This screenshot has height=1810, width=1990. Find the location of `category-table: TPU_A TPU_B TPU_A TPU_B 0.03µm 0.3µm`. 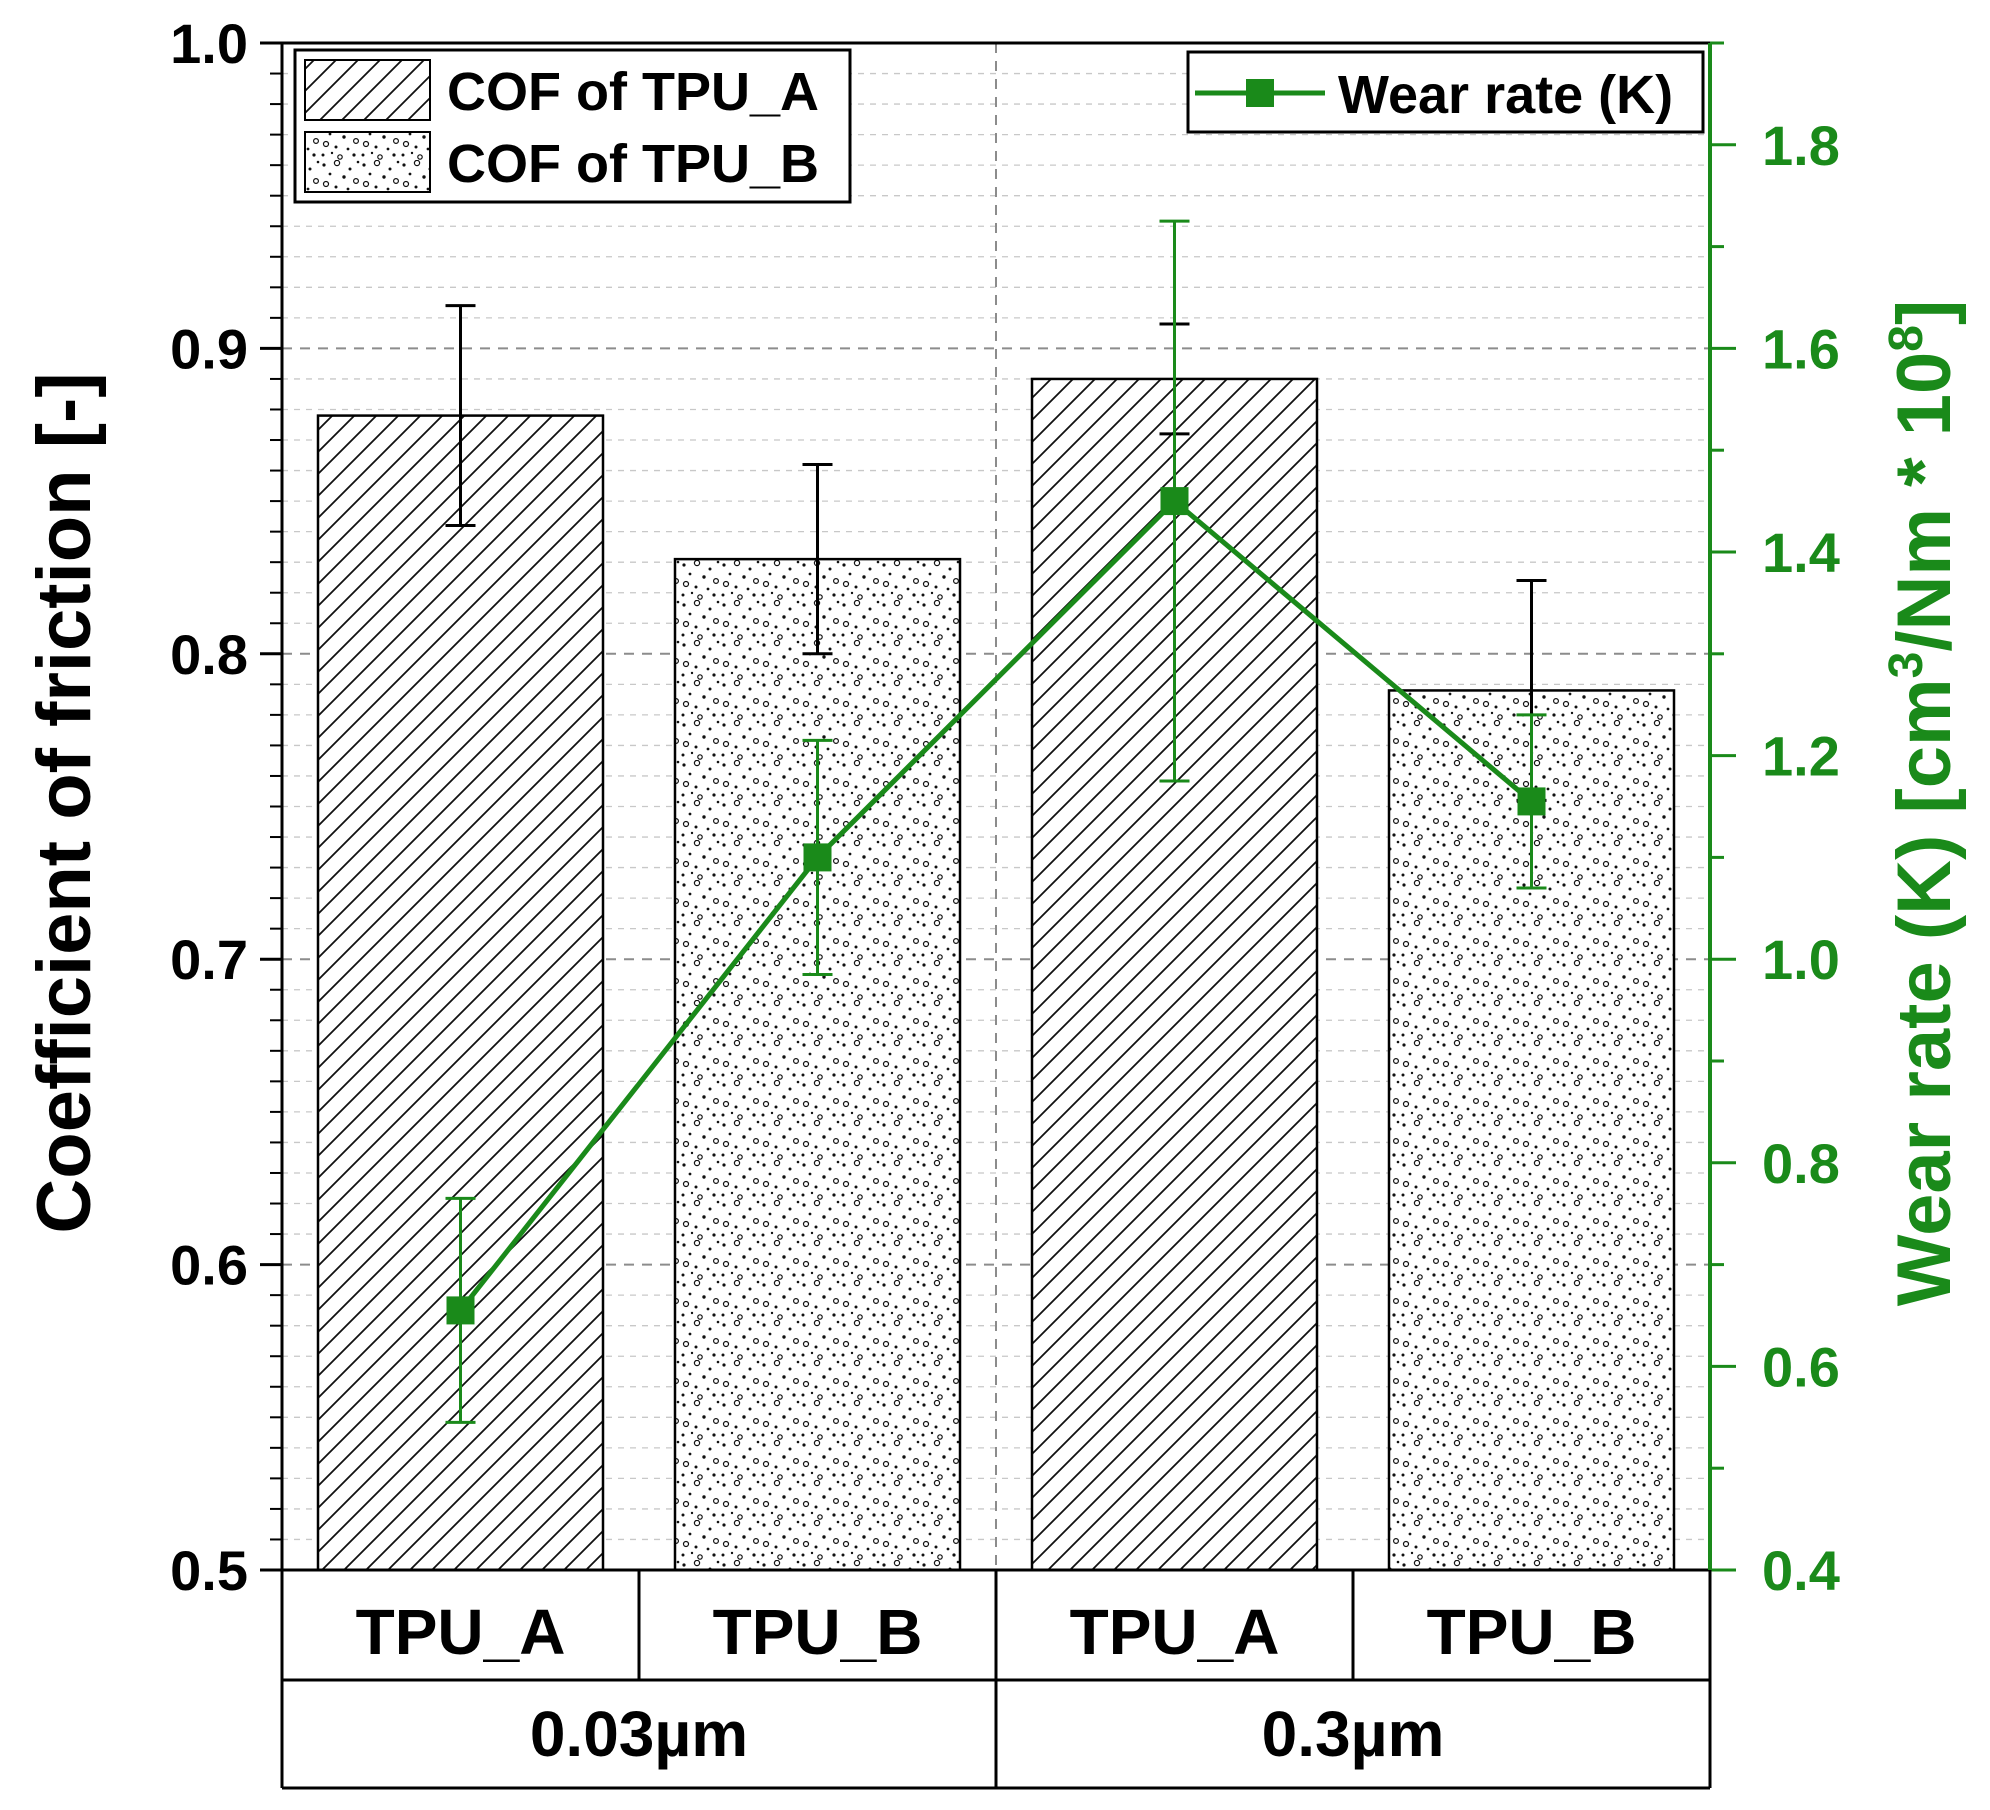

category-table: TPU_A TPU_B TPU_A TPU_B 0.03µm 0.3µm is located at coordinates (996, 1680).